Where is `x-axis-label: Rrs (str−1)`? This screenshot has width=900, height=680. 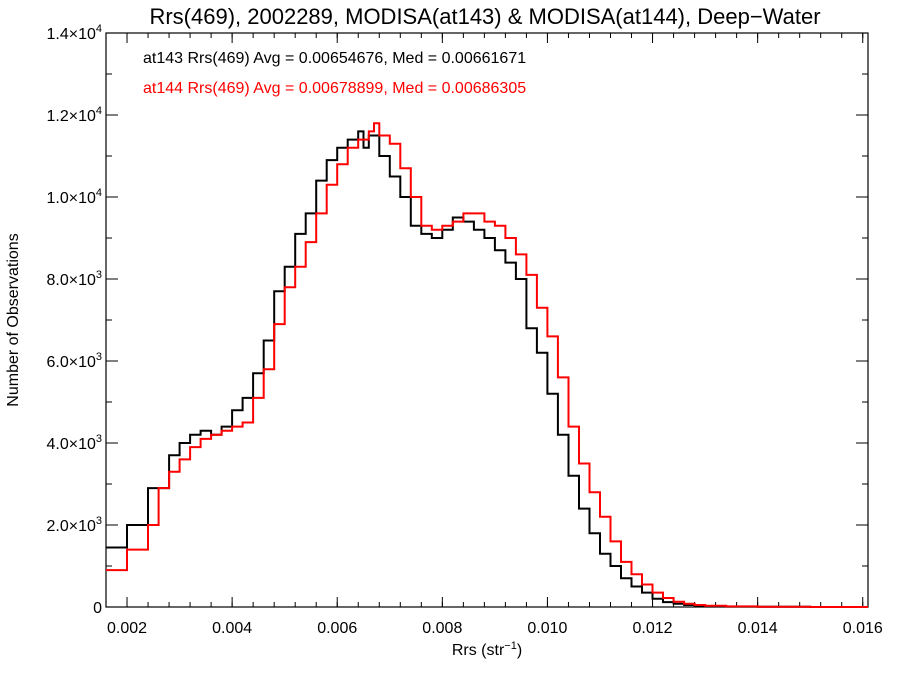
x-axis-label: Rrs (str−1) is located at coordinates (487, 649).